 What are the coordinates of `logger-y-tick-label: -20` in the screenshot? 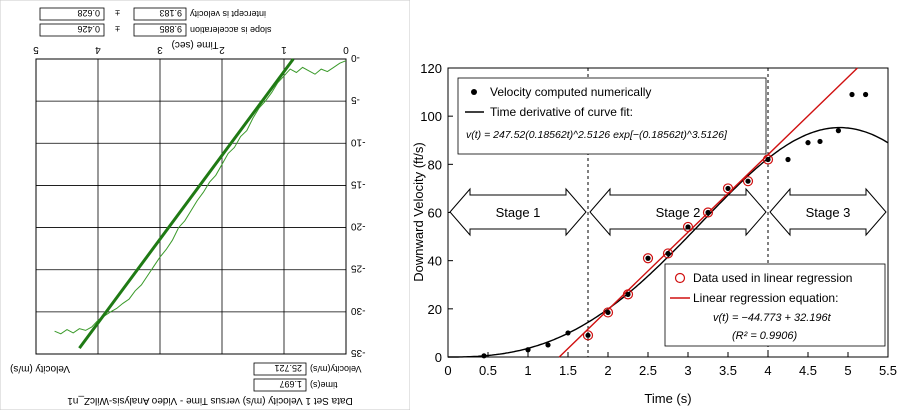 It's located at (358, 226).